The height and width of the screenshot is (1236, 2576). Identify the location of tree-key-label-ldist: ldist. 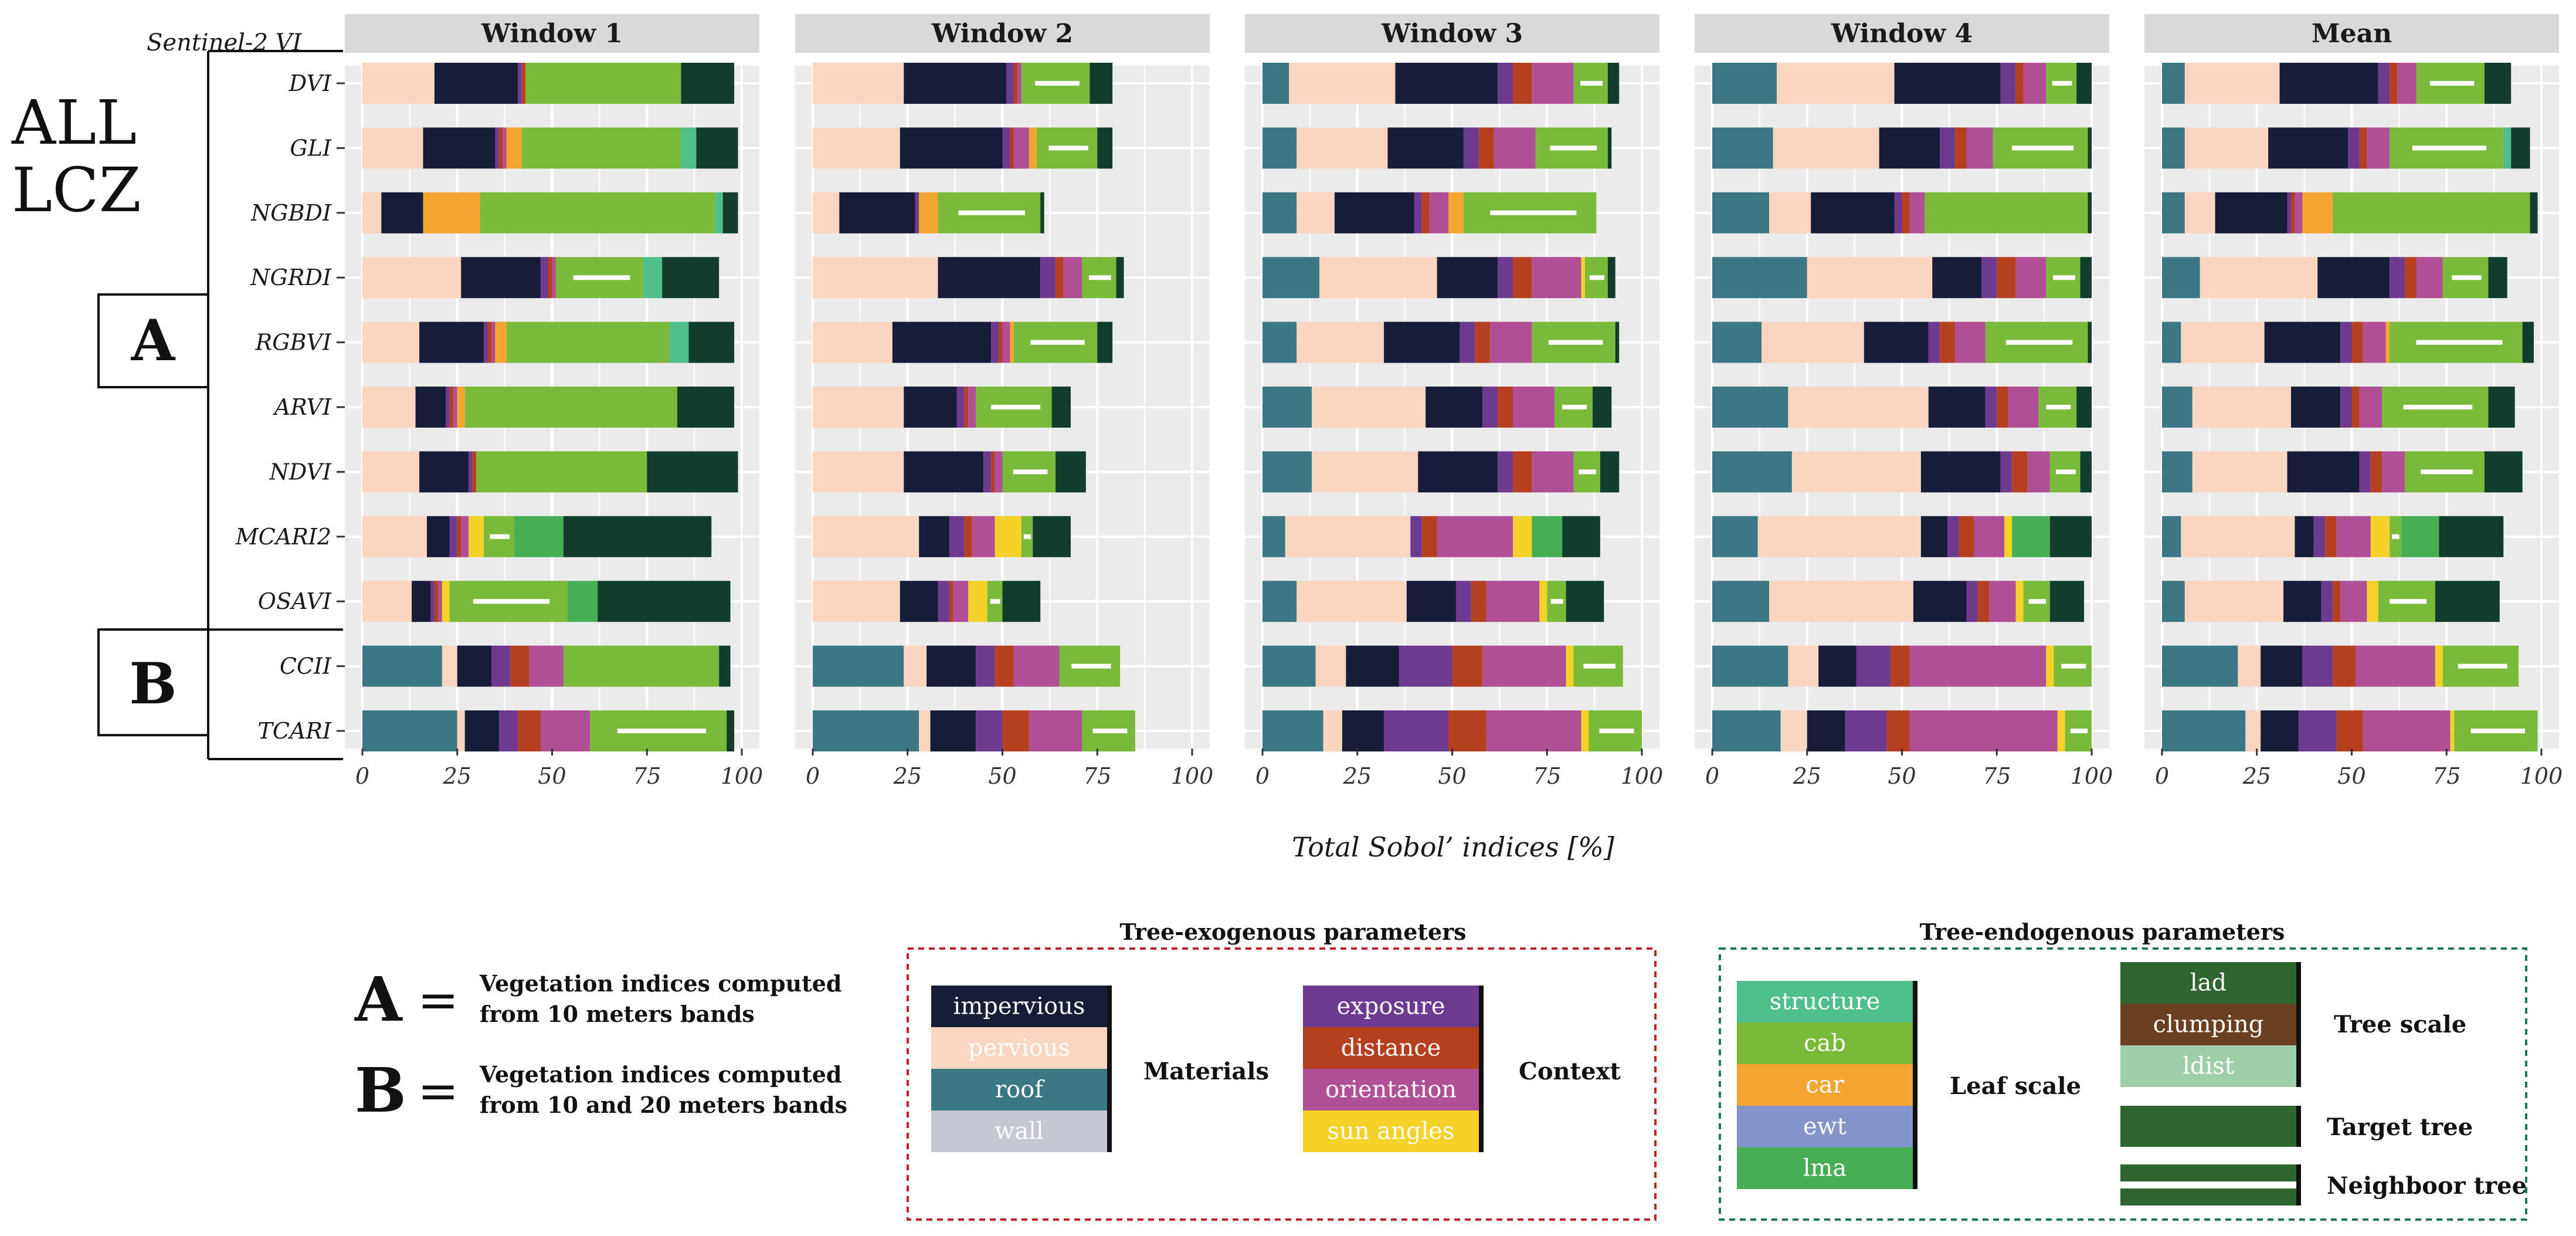
(2208, 1065).